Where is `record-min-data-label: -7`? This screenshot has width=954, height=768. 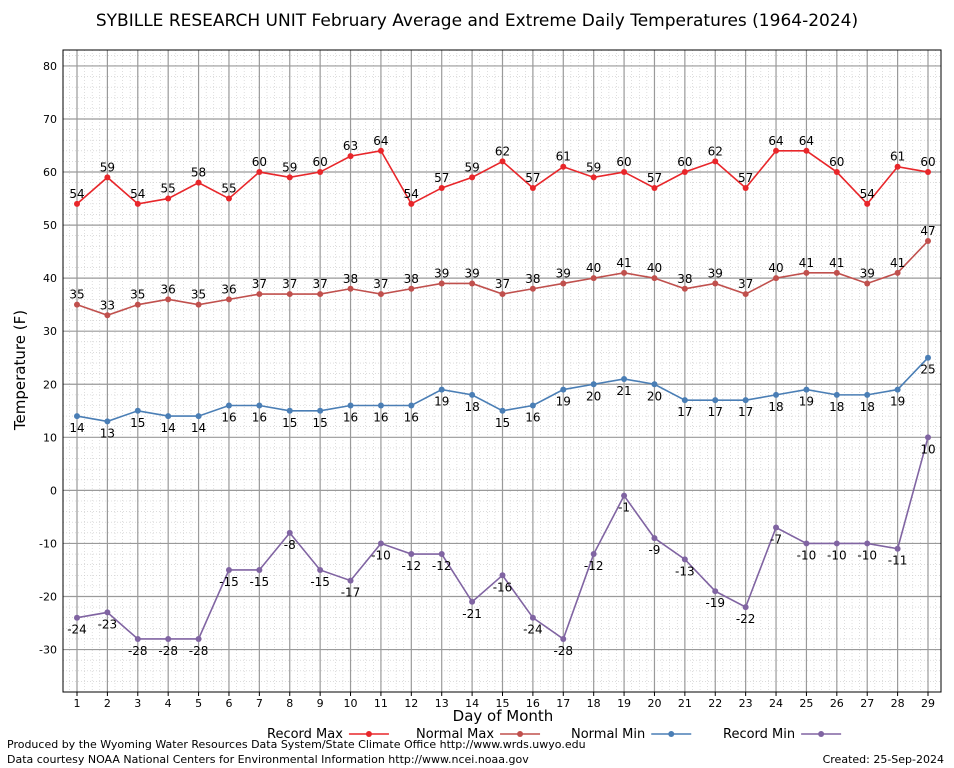
record-min-data-label: -7 is located at coordinates (776, 540).